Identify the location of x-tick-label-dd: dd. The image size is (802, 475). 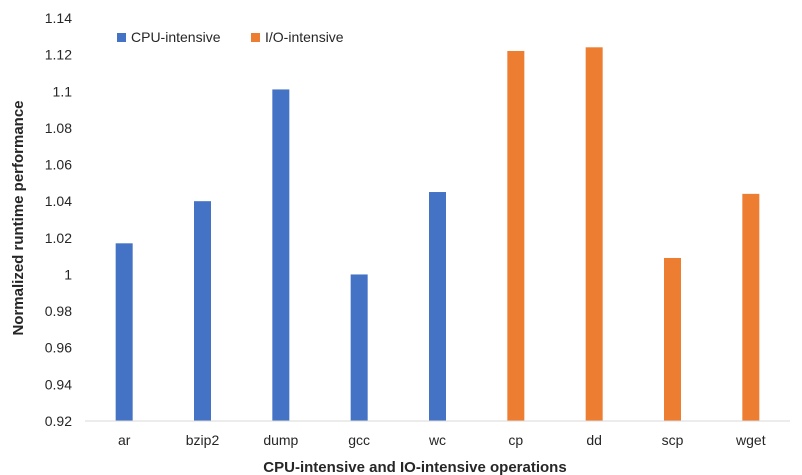
(594, 440).